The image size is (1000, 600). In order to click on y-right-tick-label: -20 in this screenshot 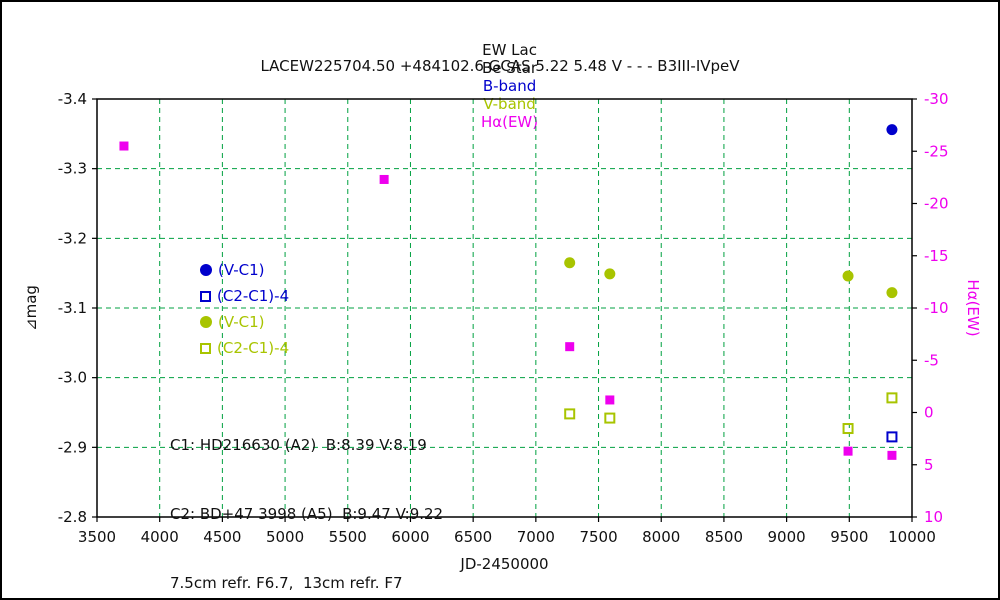, I will do `click(936, 204)`.